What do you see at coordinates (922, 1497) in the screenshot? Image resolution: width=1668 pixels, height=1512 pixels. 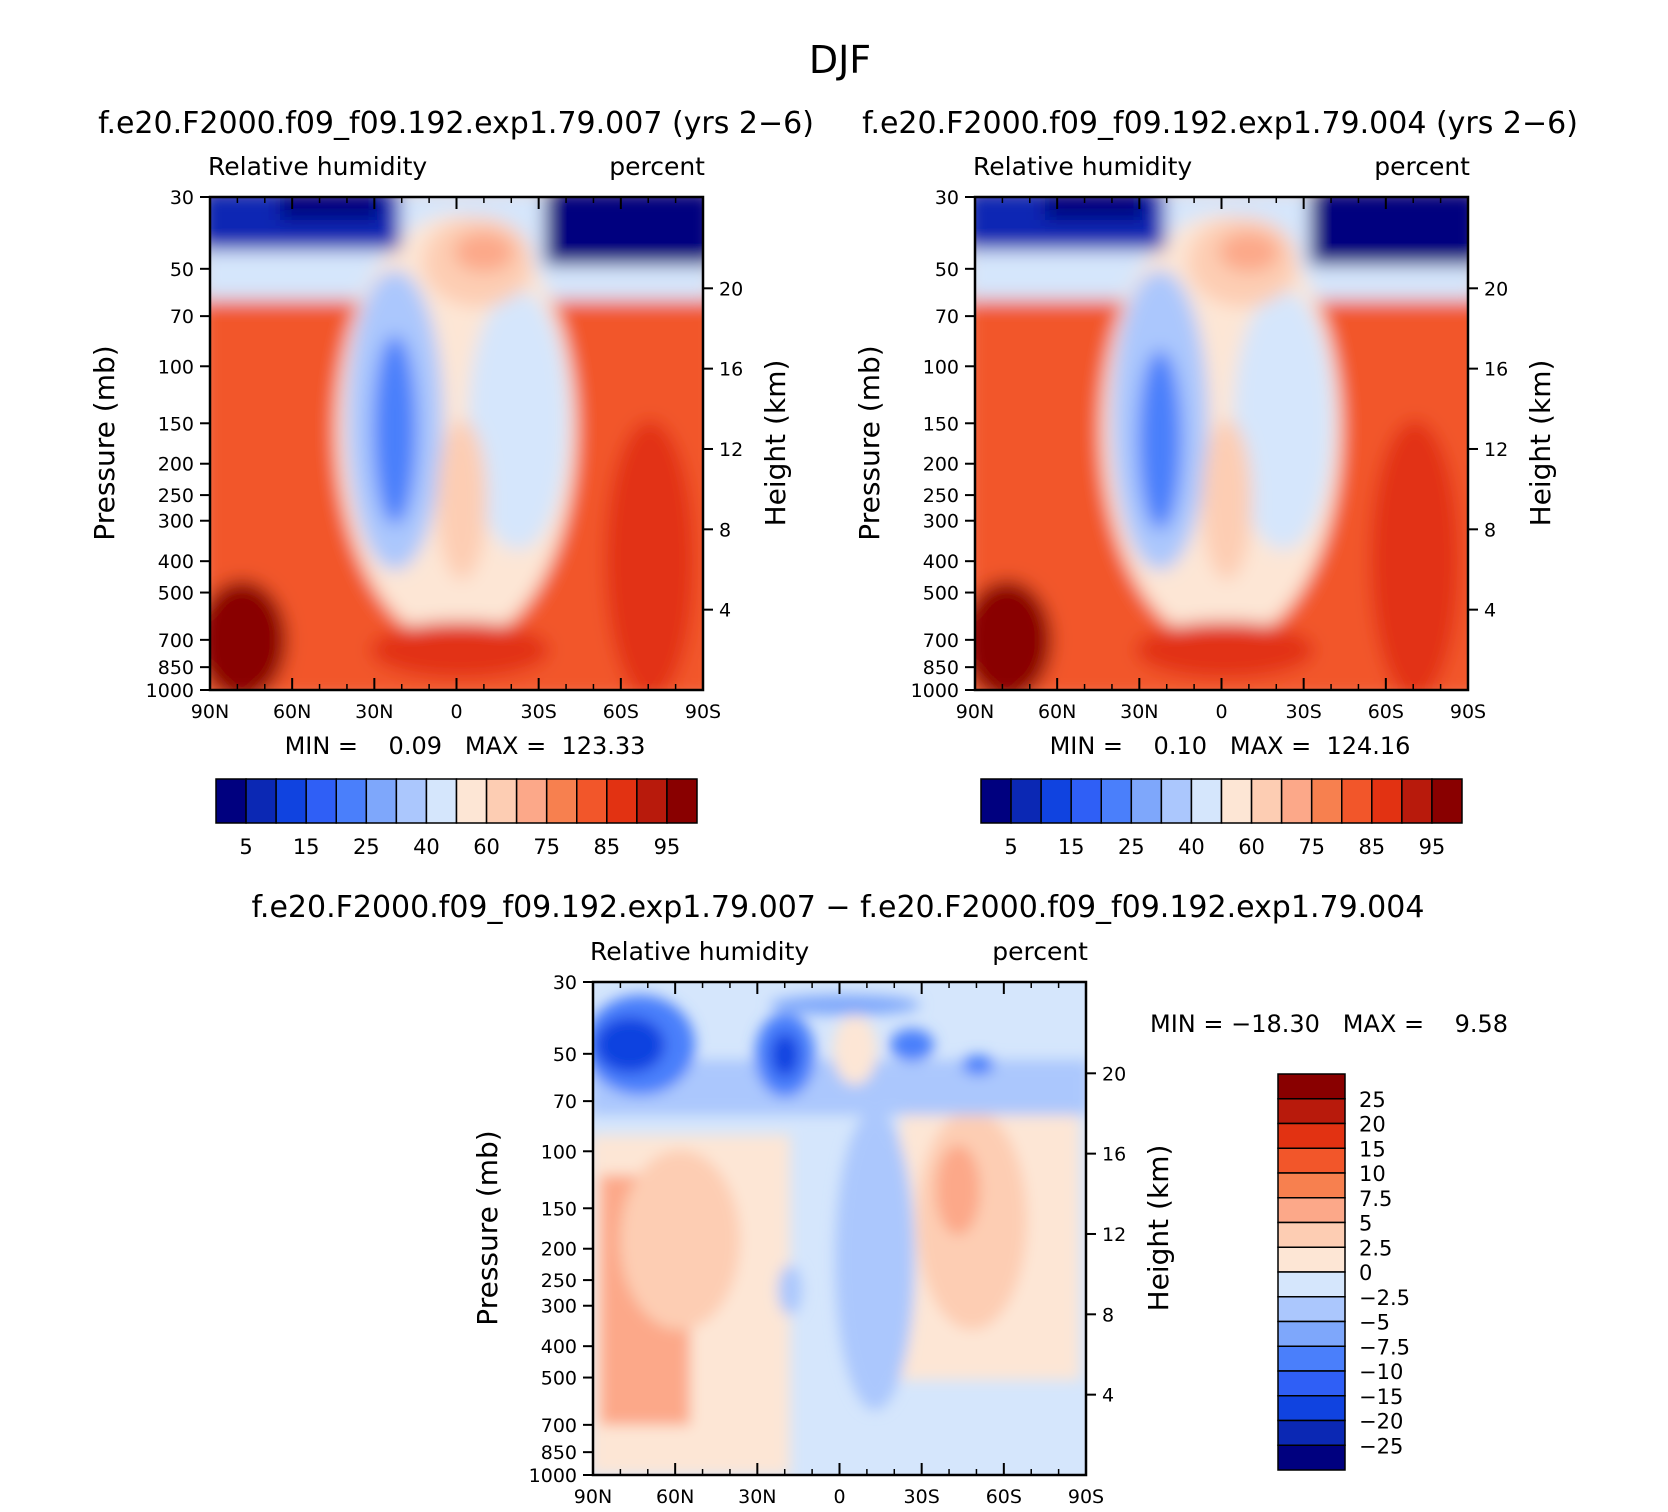 I see `panel-3-x-tick-label: 30S` at bounding box center [922, 1497].